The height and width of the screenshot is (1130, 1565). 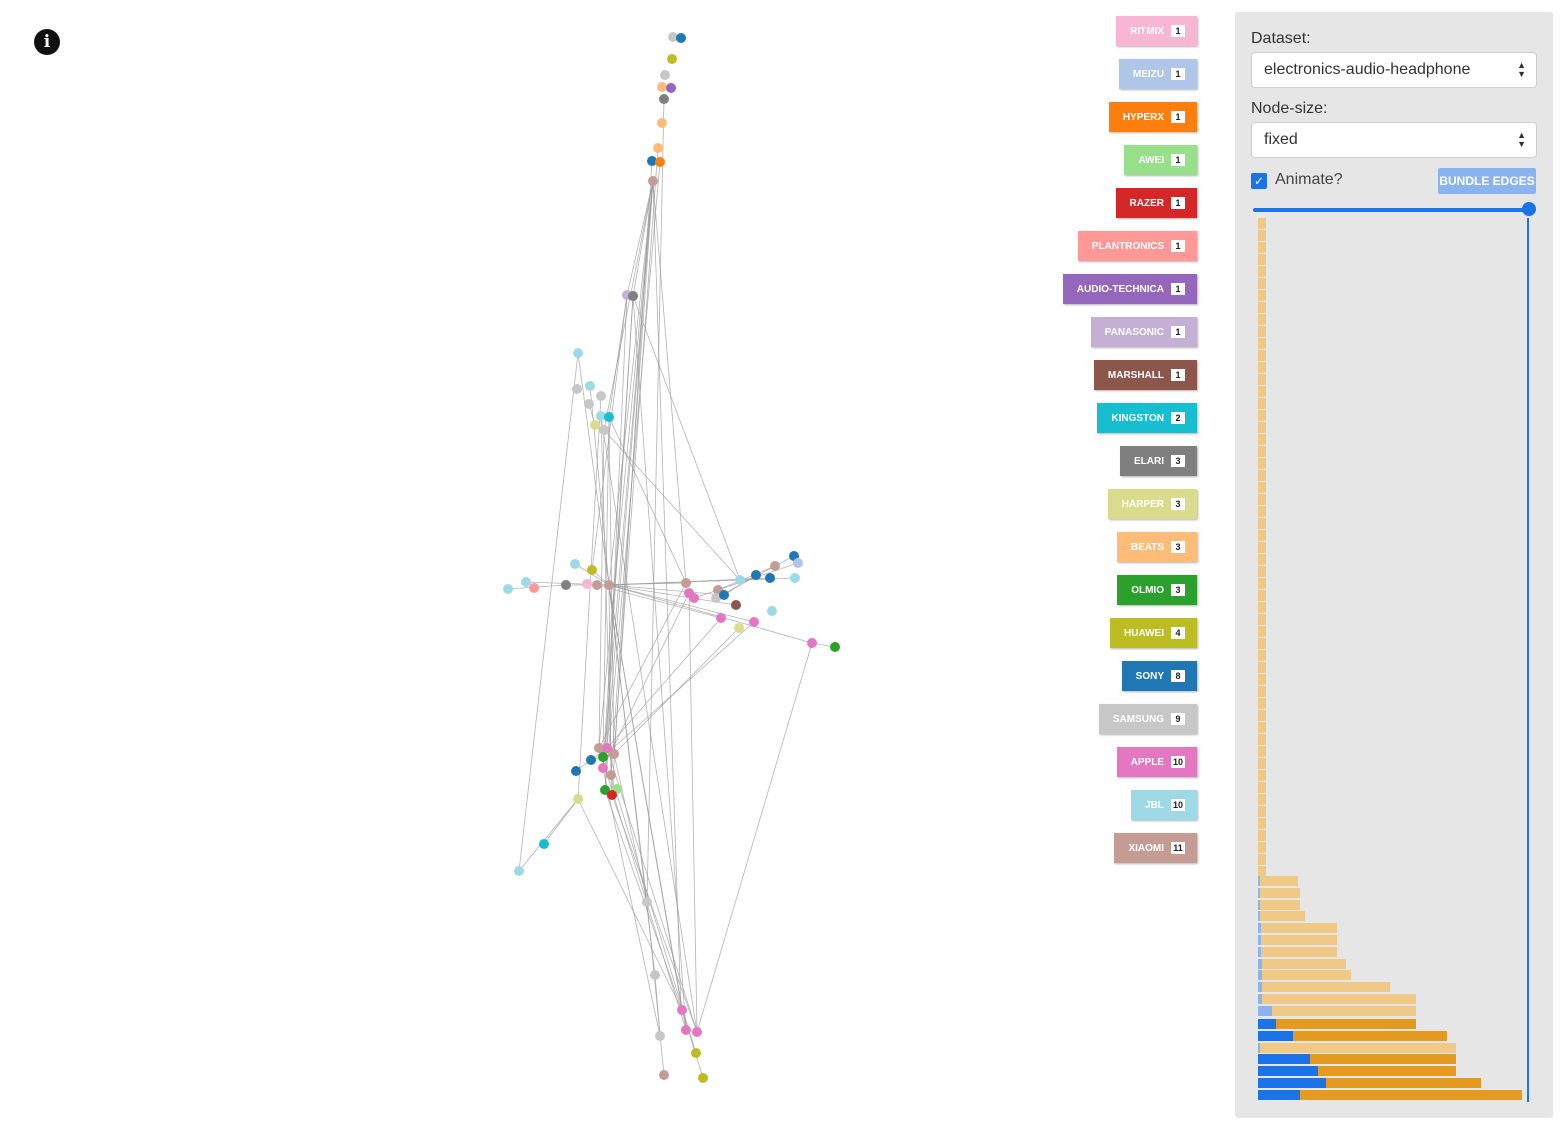 What do you see at coordinates (1152, 117) in the screenshot?
I see `legend-item-hyperx: HYPERX 1` at bounding box center [1152, 117].